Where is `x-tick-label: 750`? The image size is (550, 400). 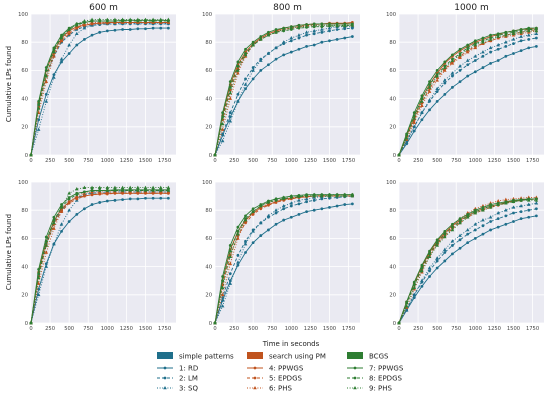
x-tick-label: 750 is located at coordinates (456, 329).